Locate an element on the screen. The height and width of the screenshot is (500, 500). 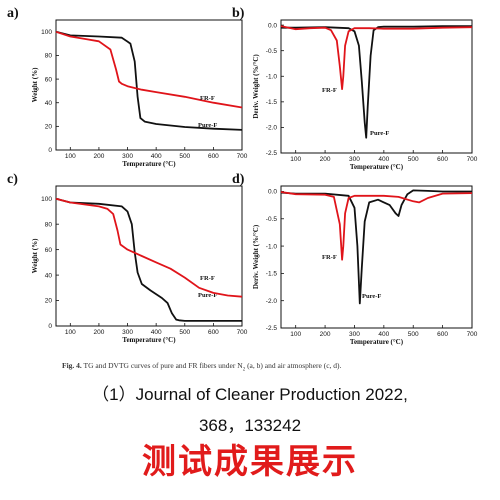
caption-subscript: 2 is located at coordinates (244, 370).